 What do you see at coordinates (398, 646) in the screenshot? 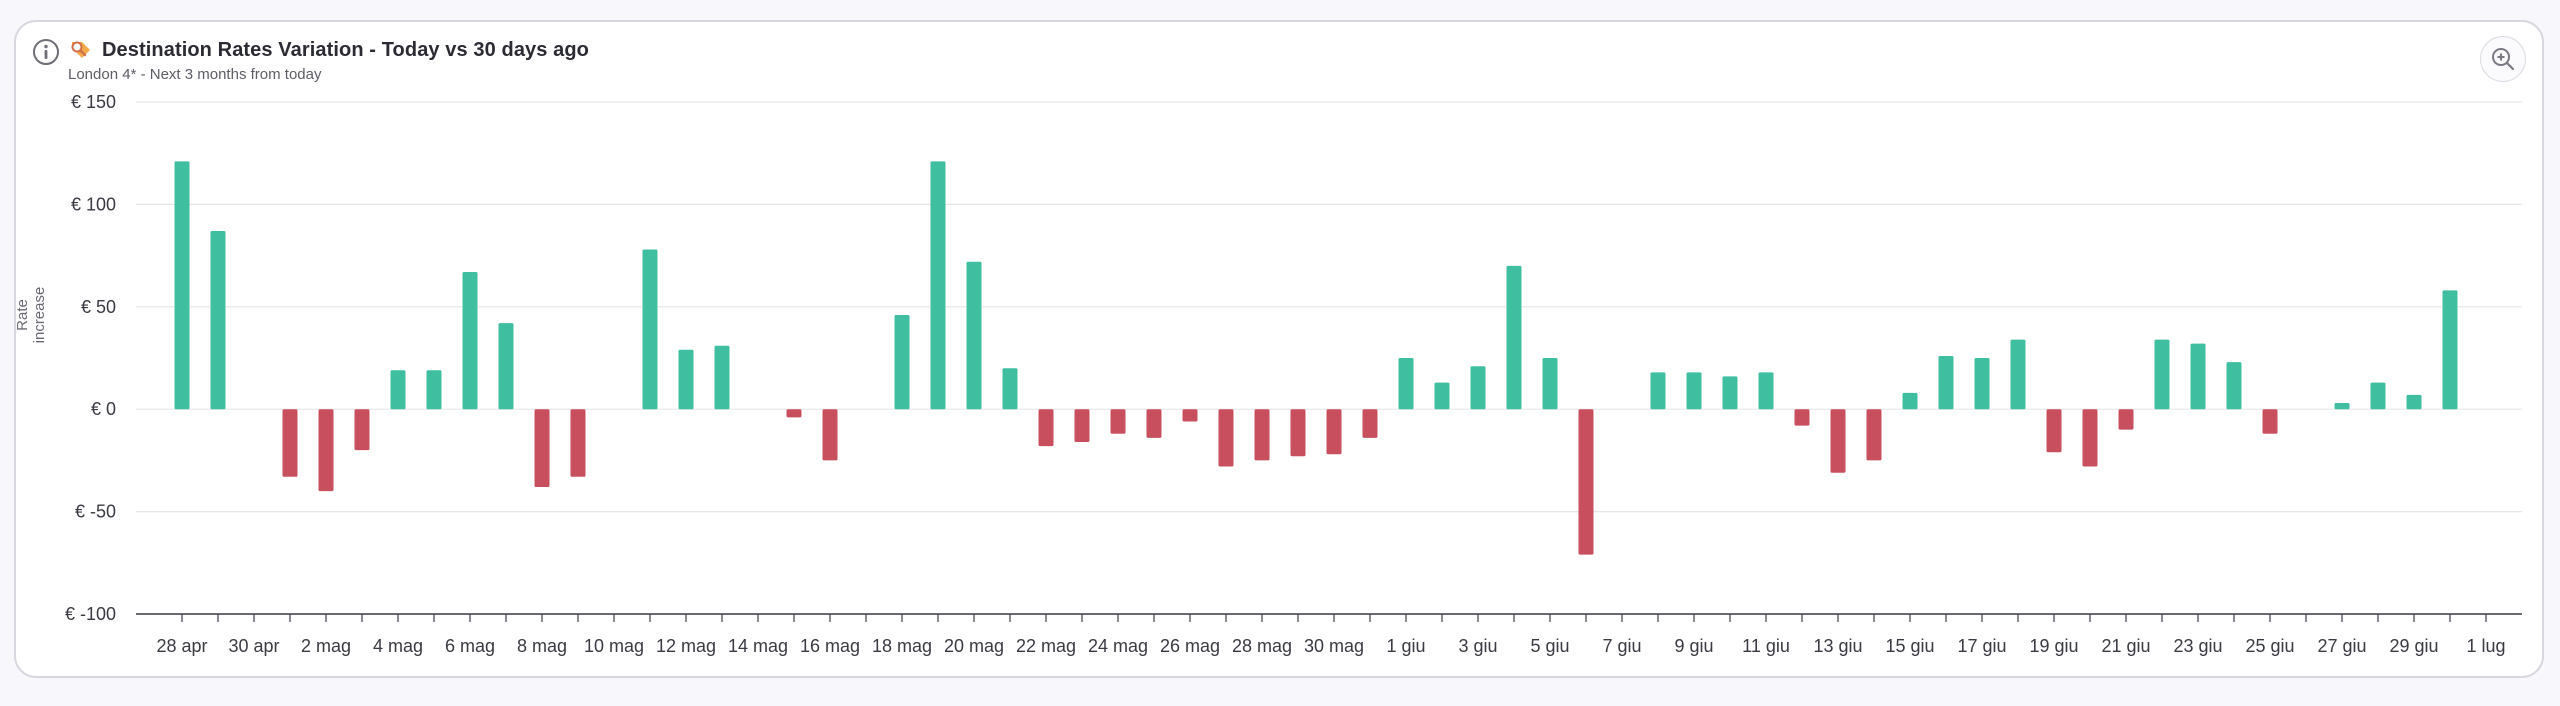
I see `x-tick-label: 4 mag` at bounding box center [398, 646].